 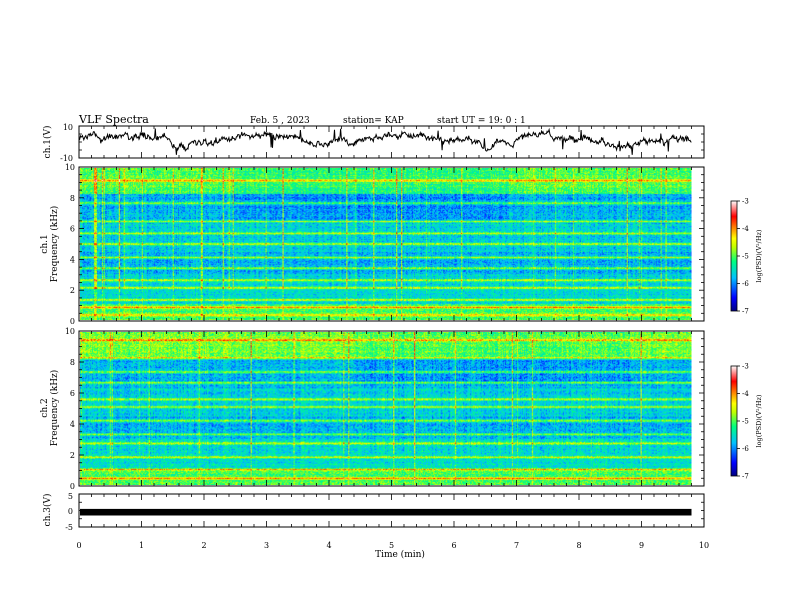 I want to click on time-axis-label: Time (min), so click(x=400, y=554).